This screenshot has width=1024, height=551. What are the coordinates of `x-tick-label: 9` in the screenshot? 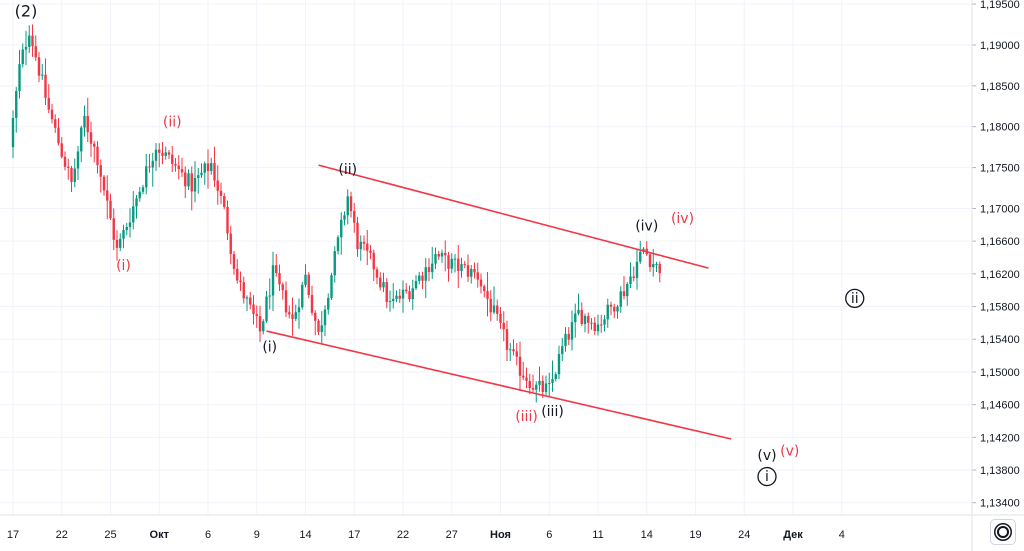 It's located at (257, 535).